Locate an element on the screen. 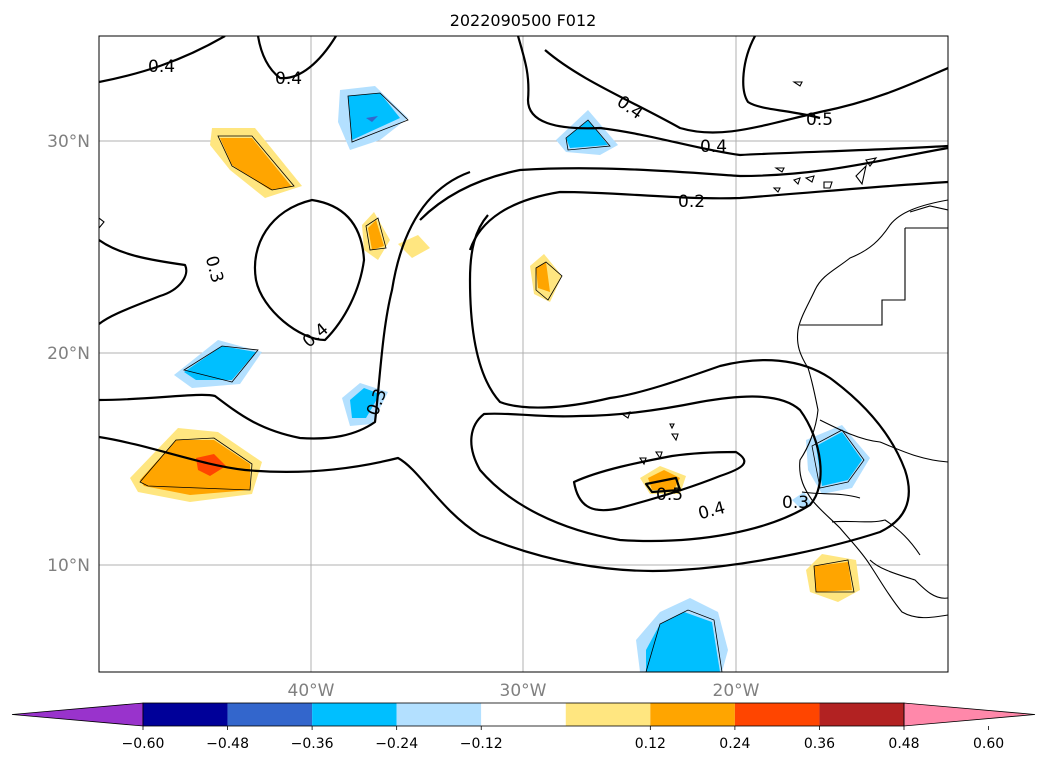 This screenshot has width=1047, height=765. map-title: 2022090500 F012 is located at coordinates (523, 20).